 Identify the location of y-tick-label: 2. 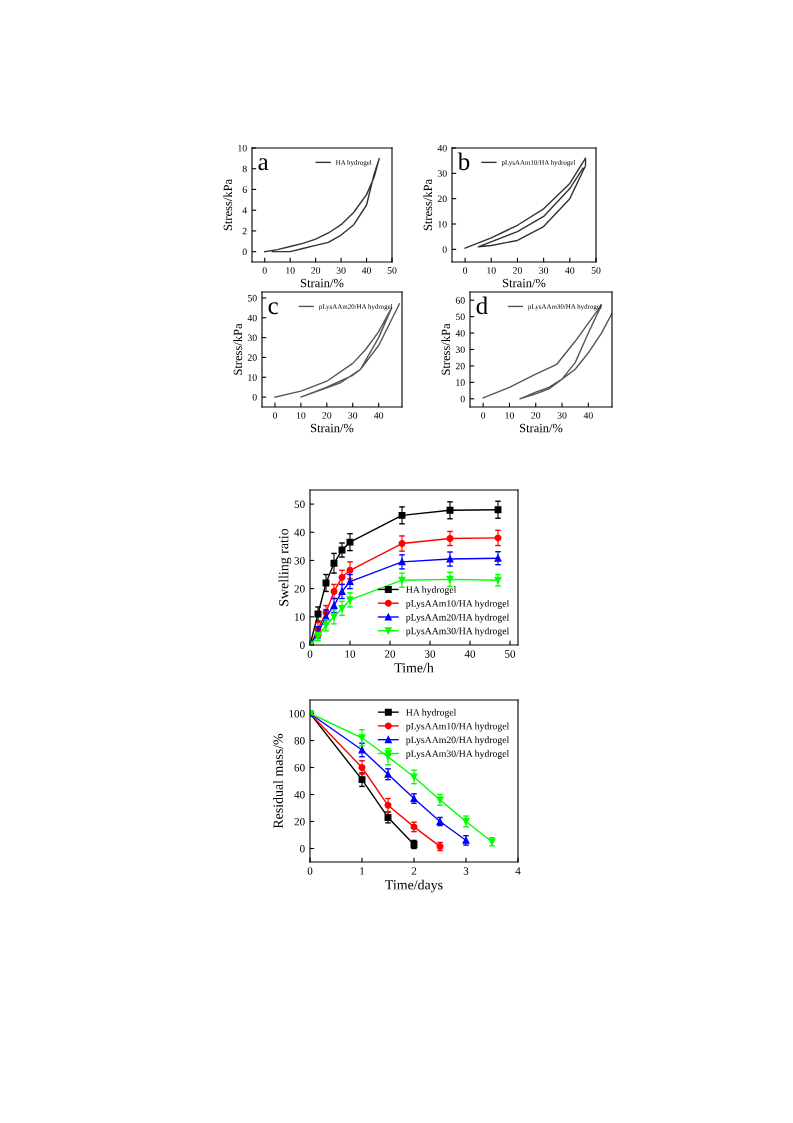
(244, 231).